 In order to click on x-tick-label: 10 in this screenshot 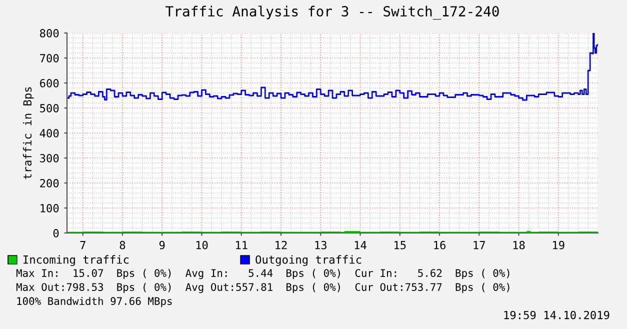, I will do `click(202, 245)`.